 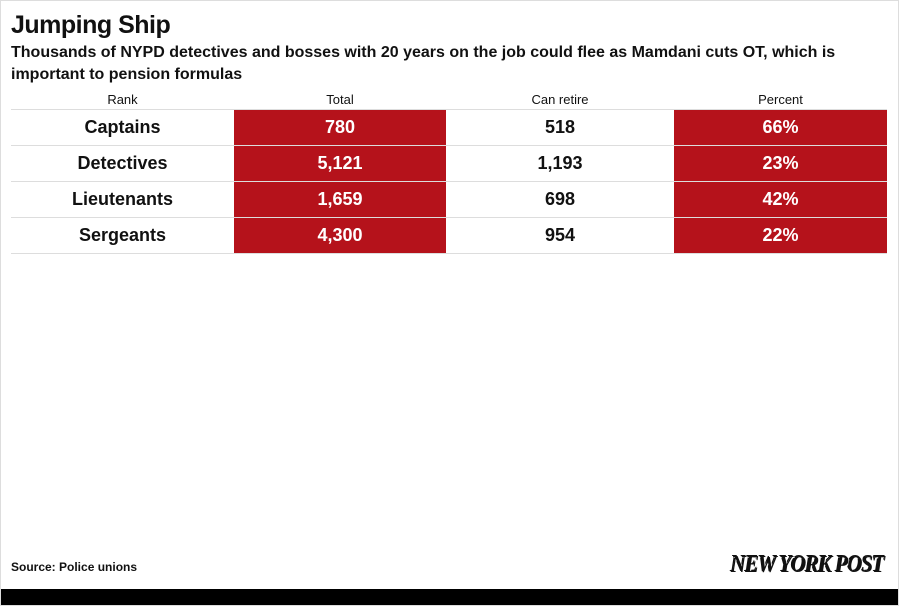 What do you see at coordinates (780, 235) in the screenshot?
I see `cell: 22%` at bounding box center [780, 235].